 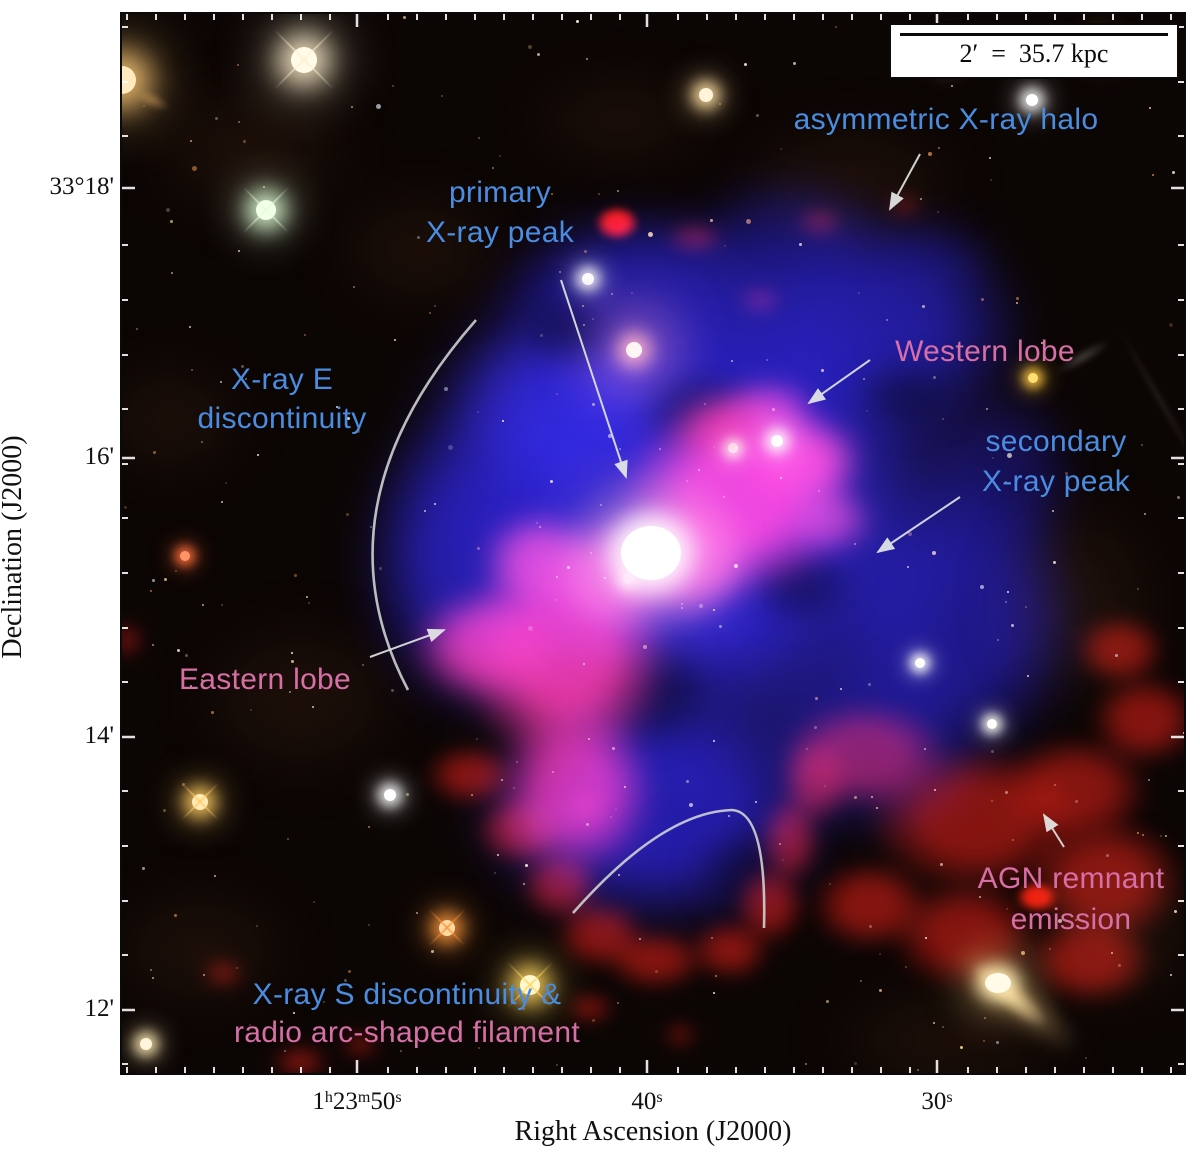 I want to click on annotation-s-discontinuity-line2: radio arc-shaped filament, so click(x=407, y=1032).